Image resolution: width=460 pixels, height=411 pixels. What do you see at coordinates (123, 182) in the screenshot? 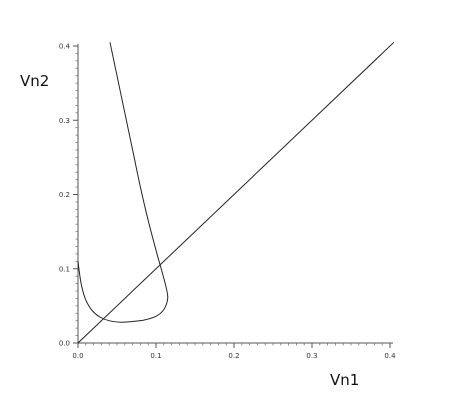
I see `trajectory-curve` at bounding box center [123, 182].